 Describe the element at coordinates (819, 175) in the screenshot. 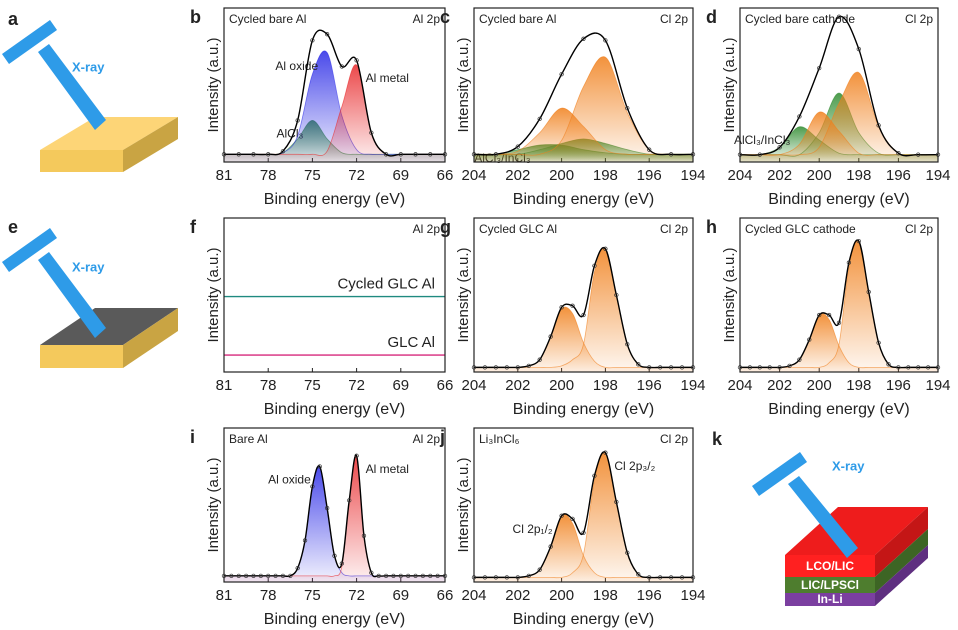

I see `x-tick-label: 200` at that location.